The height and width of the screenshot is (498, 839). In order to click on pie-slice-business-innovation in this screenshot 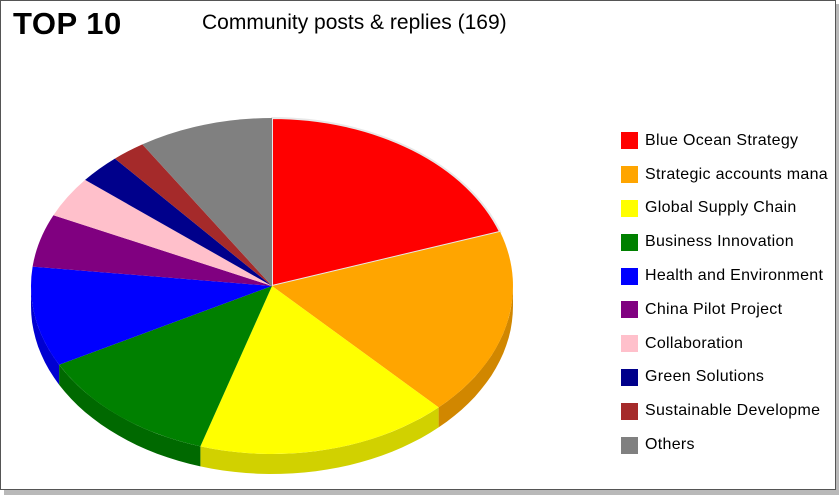, I will do `click(165, 366)`.